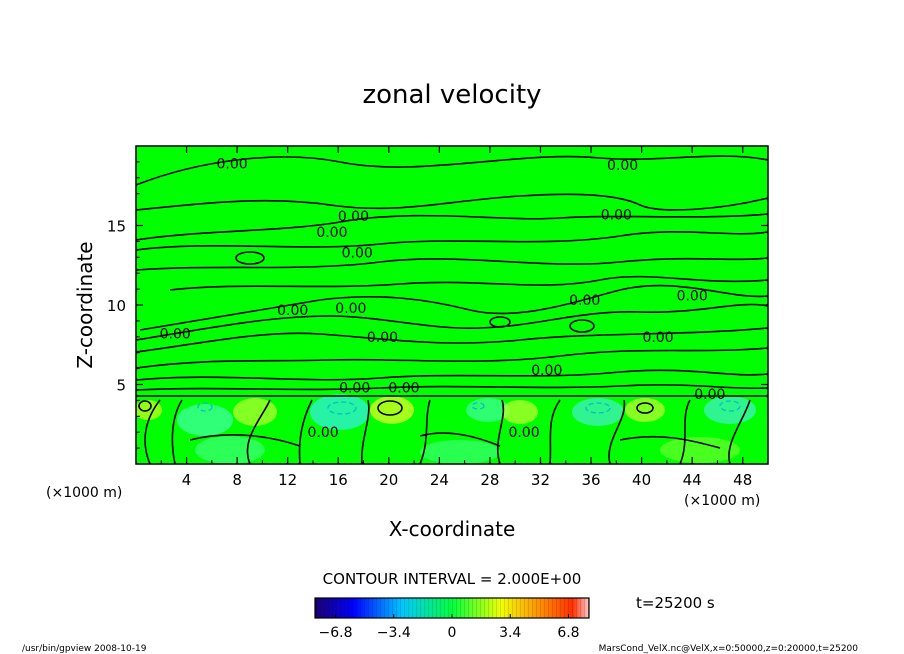  I want to click on footer-left: /usr/bin/gpview 2008-10-19, so click(84, 649).